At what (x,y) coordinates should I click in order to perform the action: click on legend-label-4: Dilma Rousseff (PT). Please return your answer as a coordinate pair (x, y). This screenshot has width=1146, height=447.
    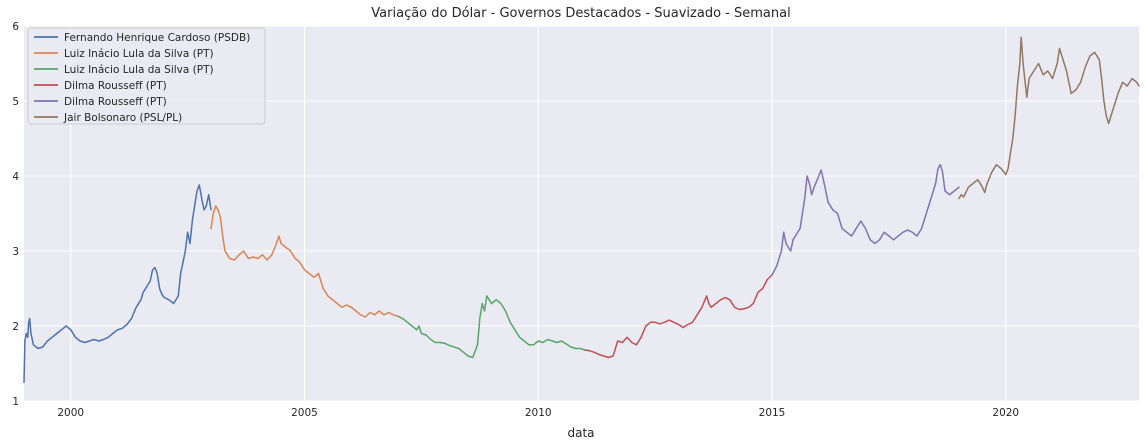
    Looking at the image, I should click on (115, 102).